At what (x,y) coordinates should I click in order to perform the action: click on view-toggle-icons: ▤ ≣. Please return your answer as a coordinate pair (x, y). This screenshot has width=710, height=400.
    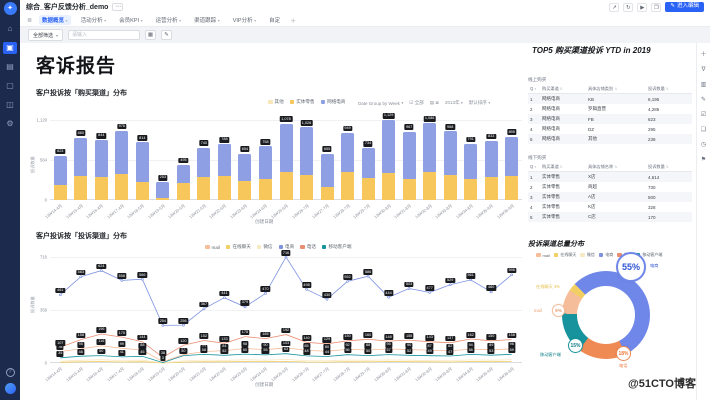
    Looking at the image, I should click on (434, 102).